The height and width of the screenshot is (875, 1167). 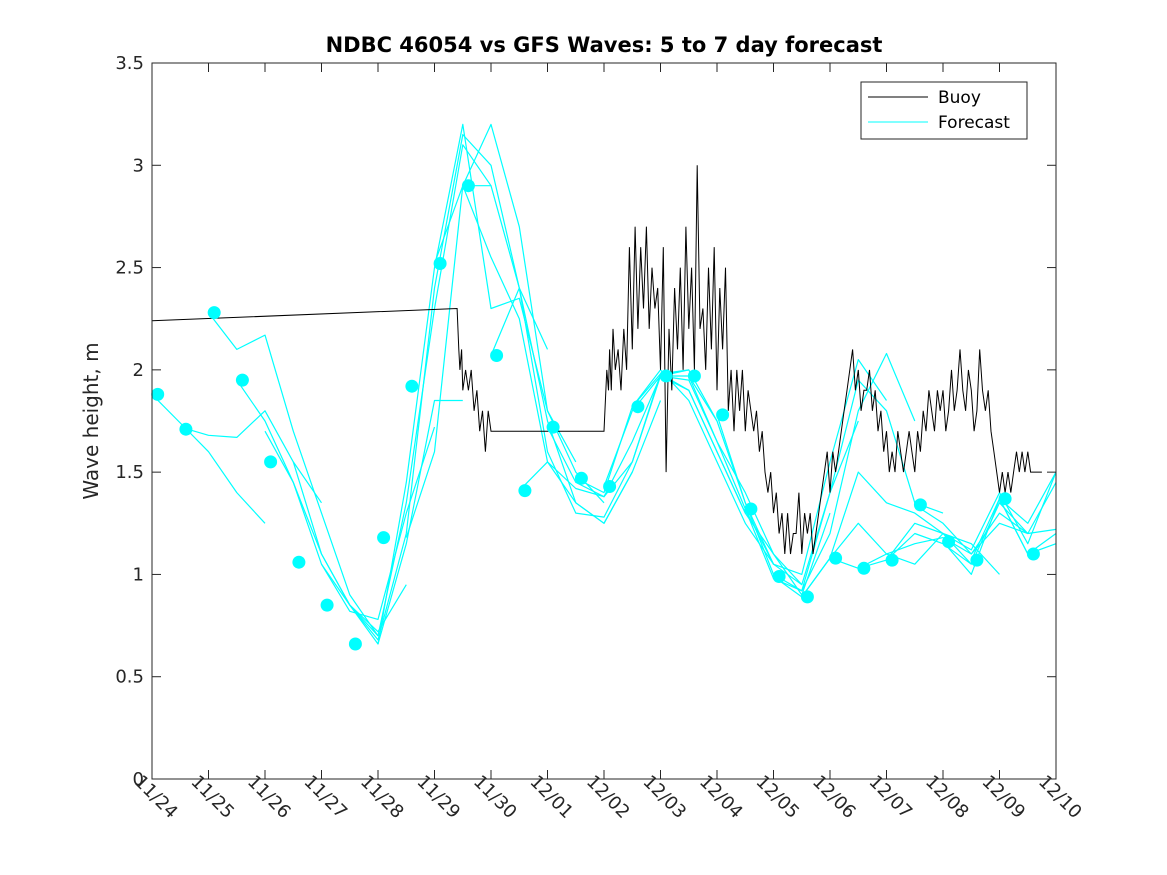 I want to click on y-tick-label-7: 3.5, so click(x=129, y=63).